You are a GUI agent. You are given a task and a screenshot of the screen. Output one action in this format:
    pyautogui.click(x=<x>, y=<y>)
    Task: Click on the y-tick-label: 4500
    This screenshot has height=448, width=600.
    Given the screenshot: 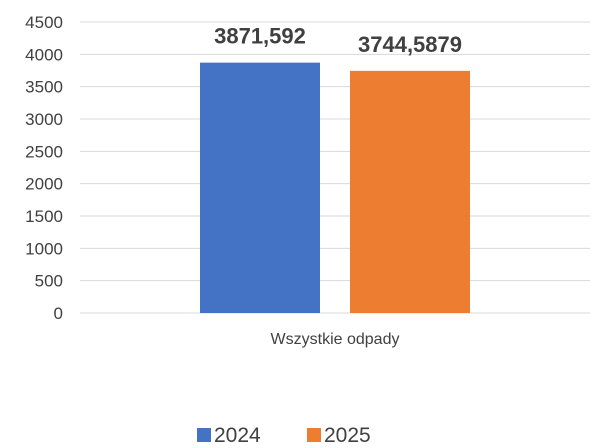 What is the action you would take?
    pyautogui.click(x=44, y=22)
    